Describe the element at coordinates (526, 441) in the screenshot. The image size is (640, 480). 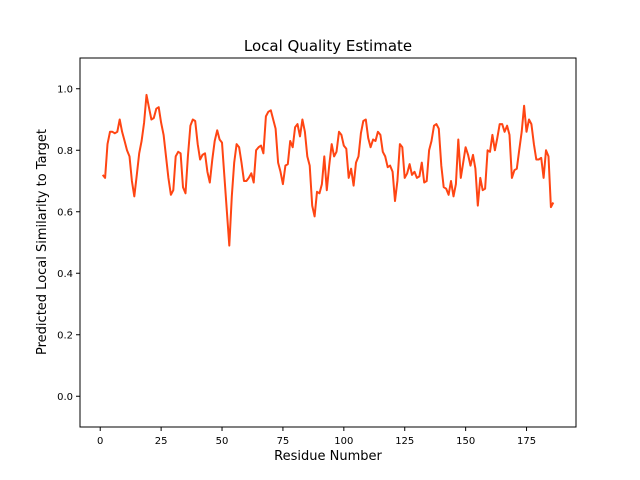
I see `x-tick-label: 175` at that location.